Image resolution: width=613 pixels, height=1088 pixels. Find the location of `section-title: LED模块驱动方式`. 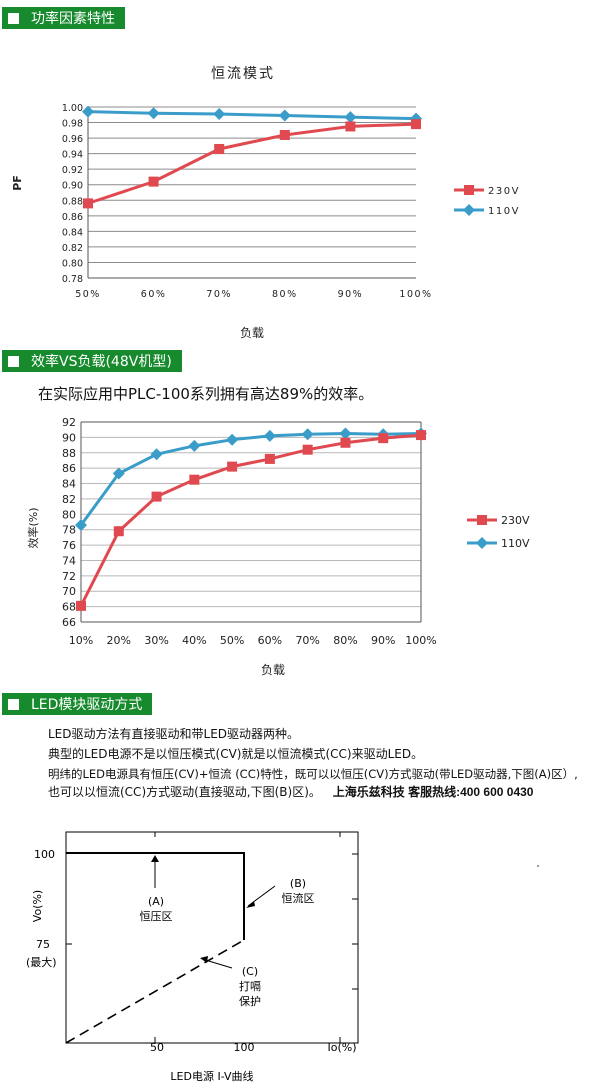

section-title: LED模块驱动方式 is located at coordinates (87, 705).